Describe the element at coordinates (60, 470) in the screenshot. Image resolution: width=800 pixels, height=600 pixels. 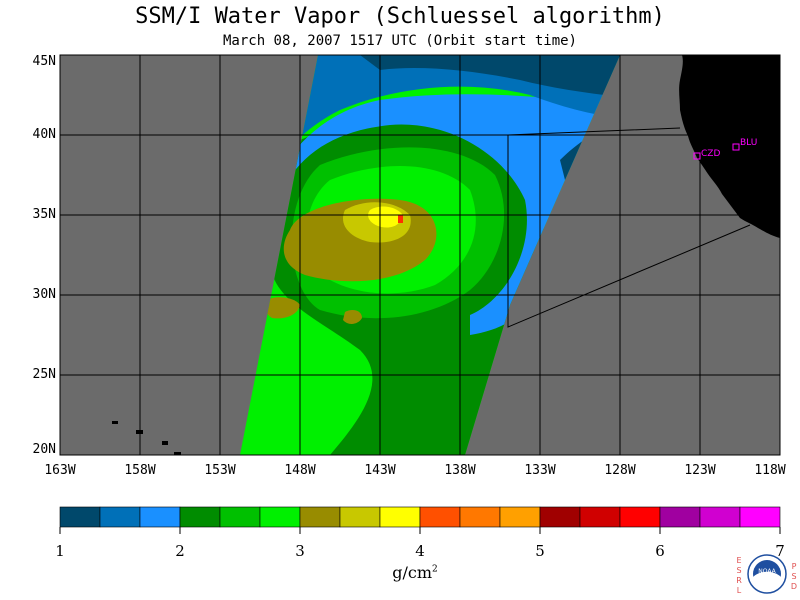
I see `lon-tick-163w: 163W` at that location.